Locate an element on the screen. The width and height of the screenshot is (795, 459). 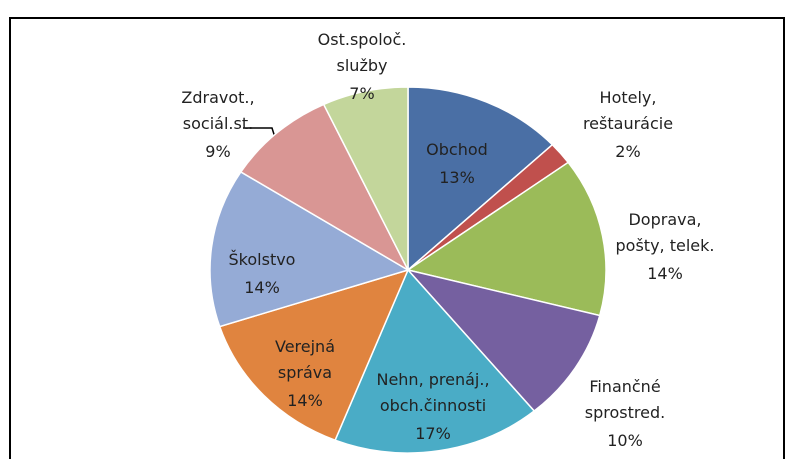
slice-label: Zdravot., sociál.st. is located at coordinates (217, 110).